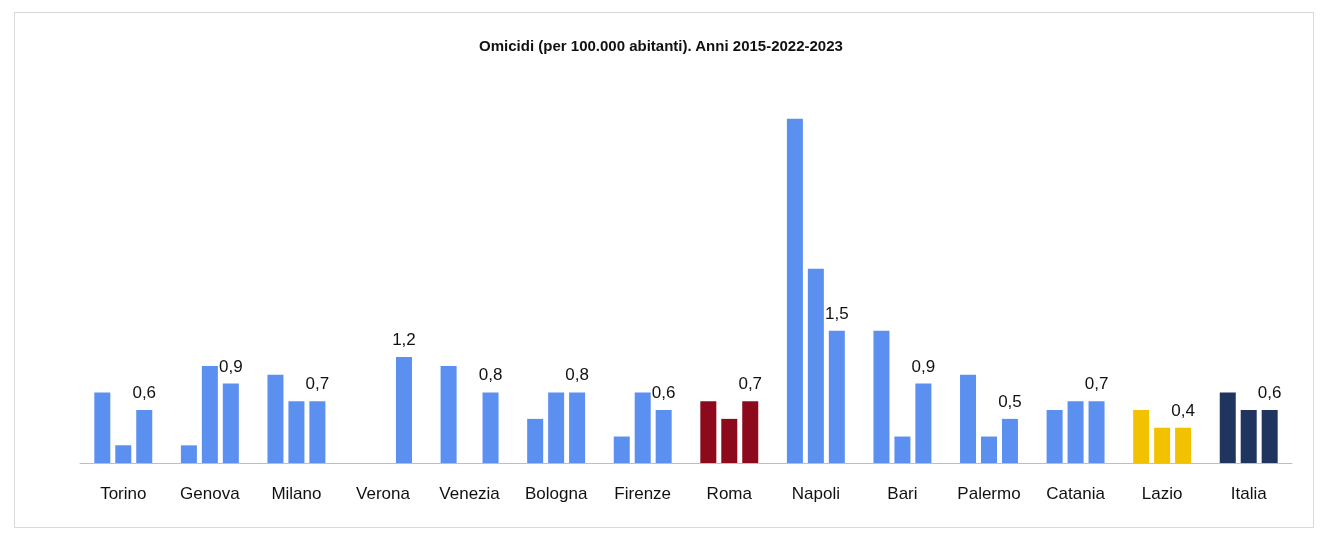 The image size is (1322, 533). Describe the element at coordinates (556, 493) in the screenshot. I see `x-tick-label: Bologna` at that location.